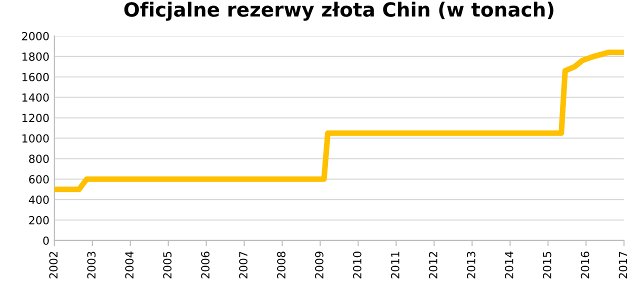 The image size is (640, 288). I want to click on y-tick-label: 1000, so click(35, 138).